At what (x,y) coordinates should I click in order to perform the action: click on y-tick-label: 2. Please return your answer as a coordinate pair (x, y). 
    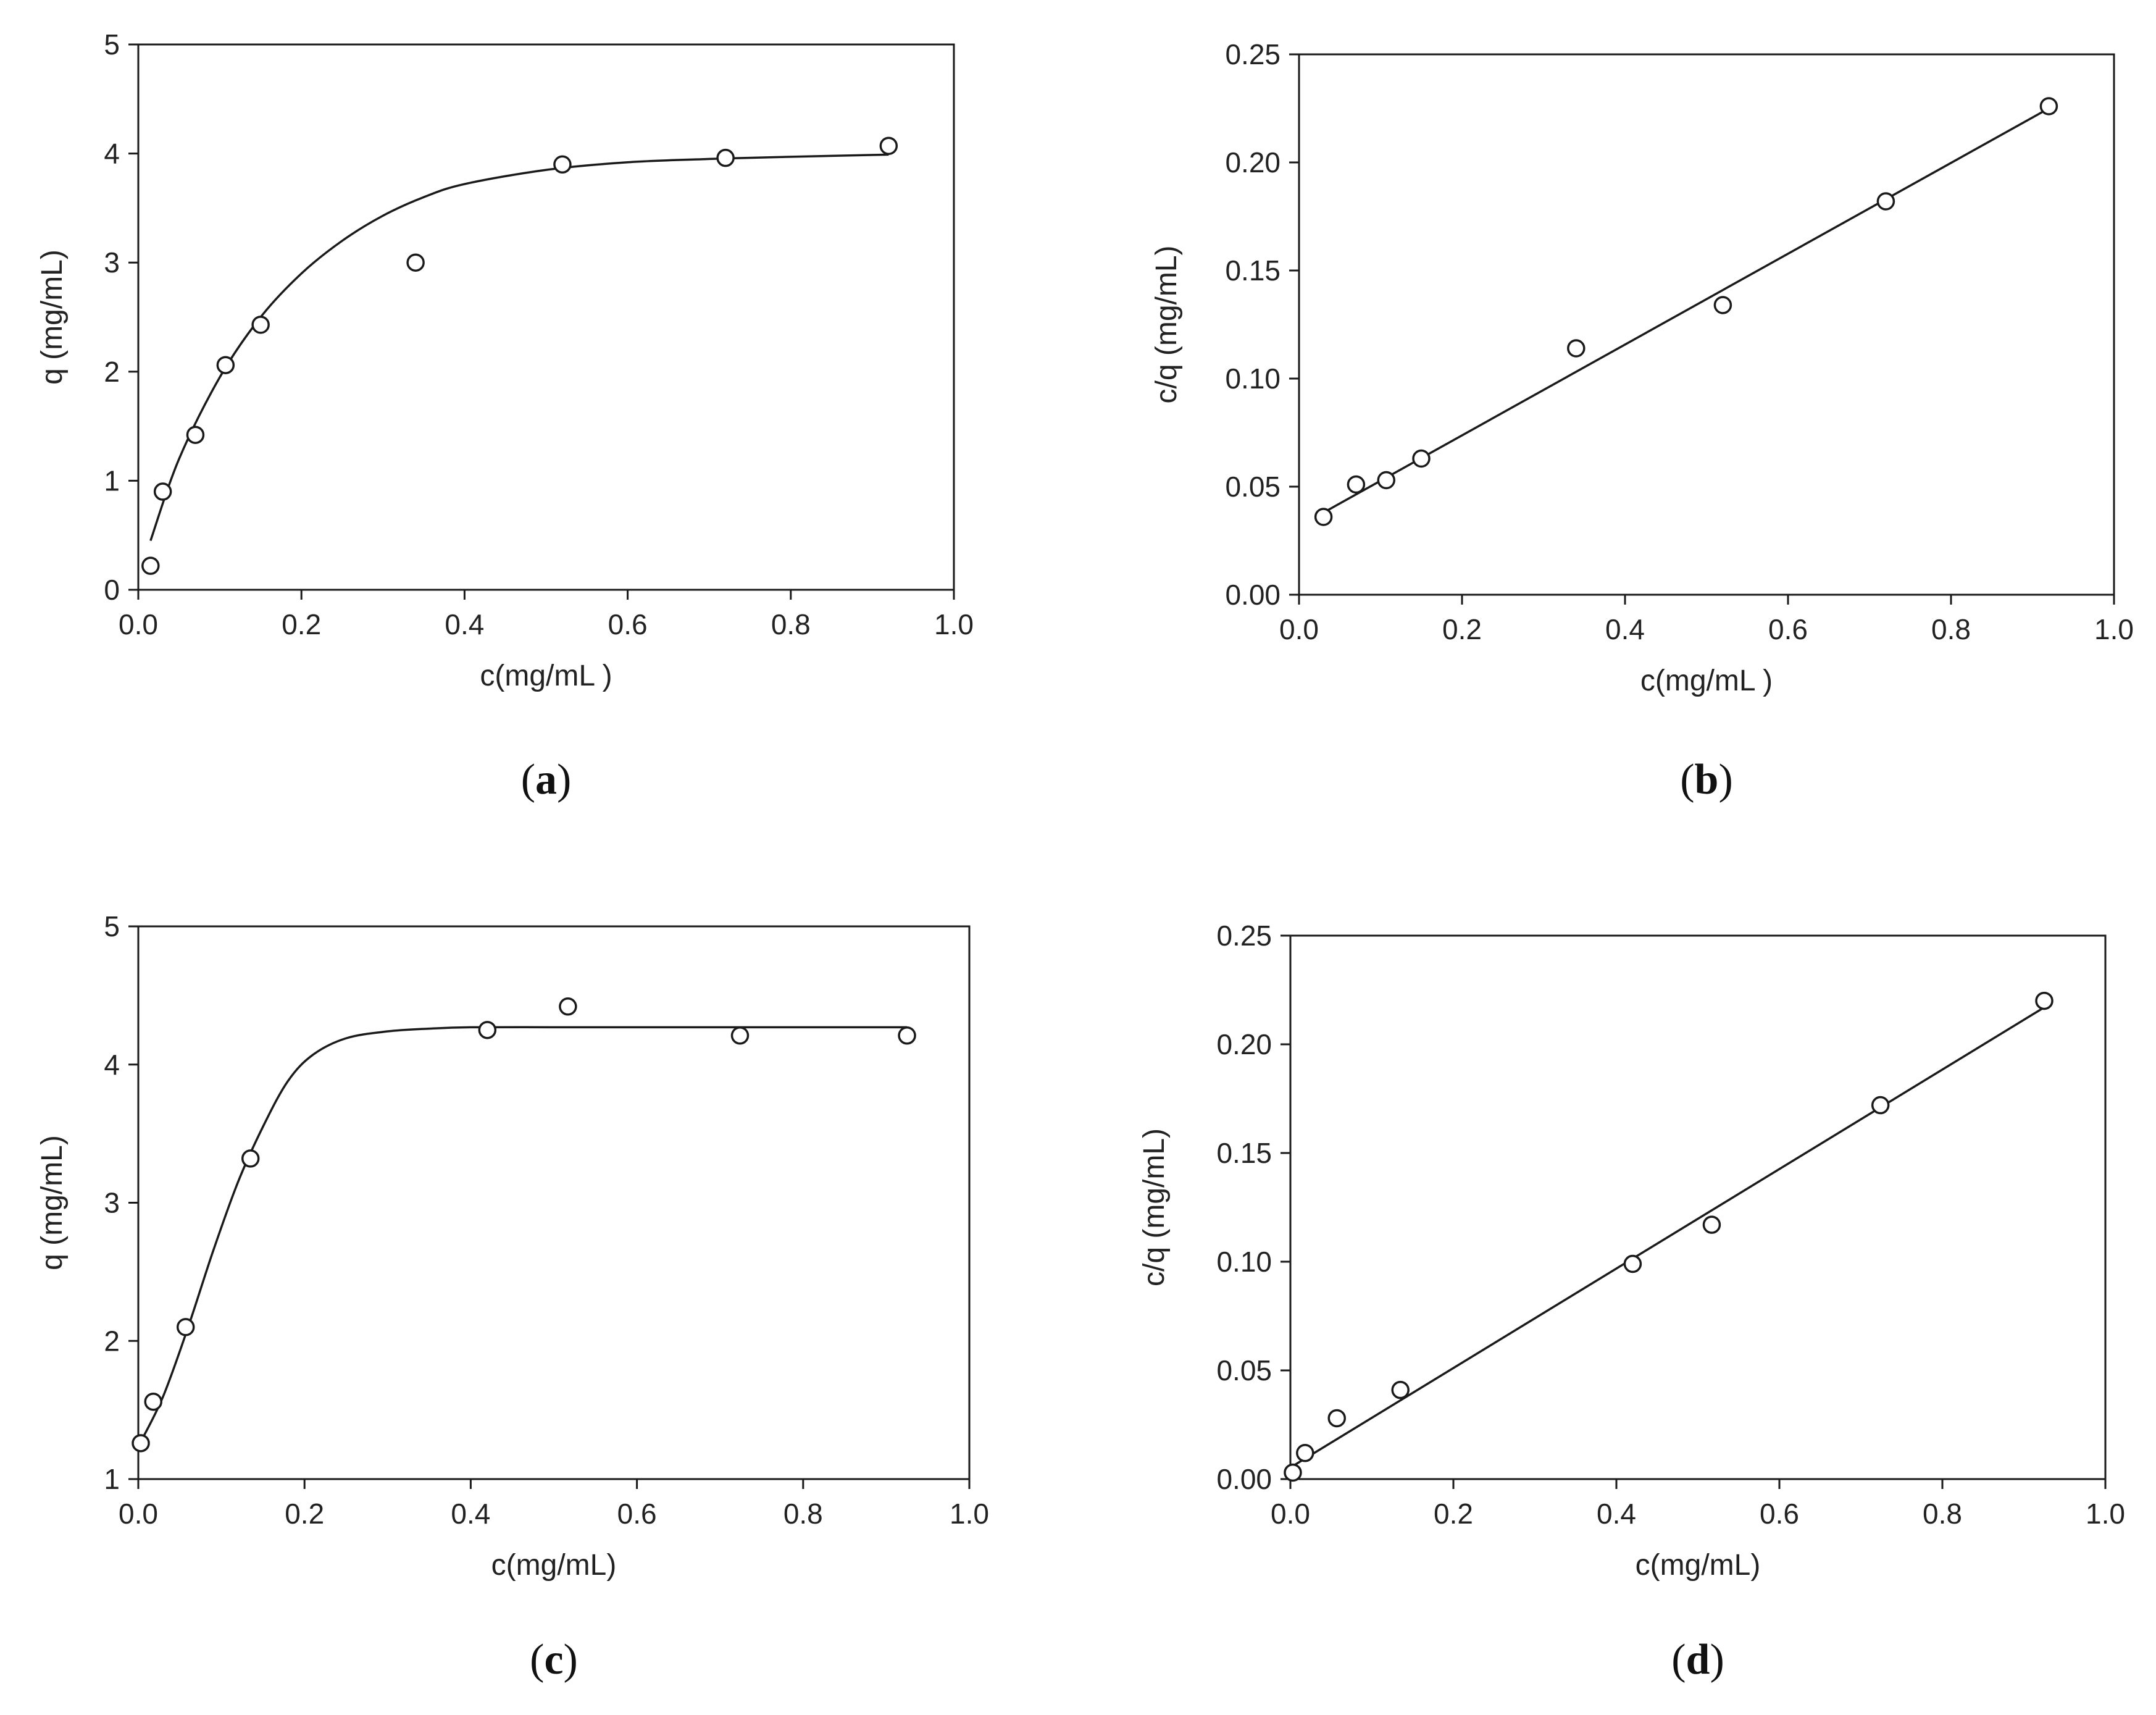
    Looking at the image, I should click on (112, 1341).